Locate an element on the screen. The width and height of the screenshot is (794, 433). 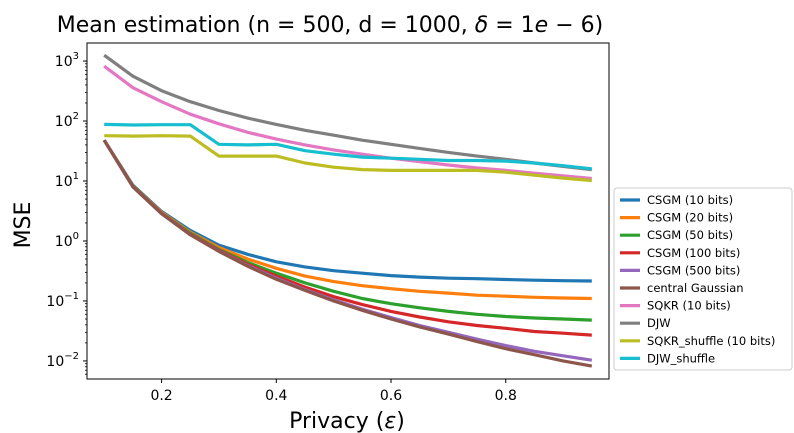
legend-entry: CSGM (10 bits) is located at coordinates (690, 200).